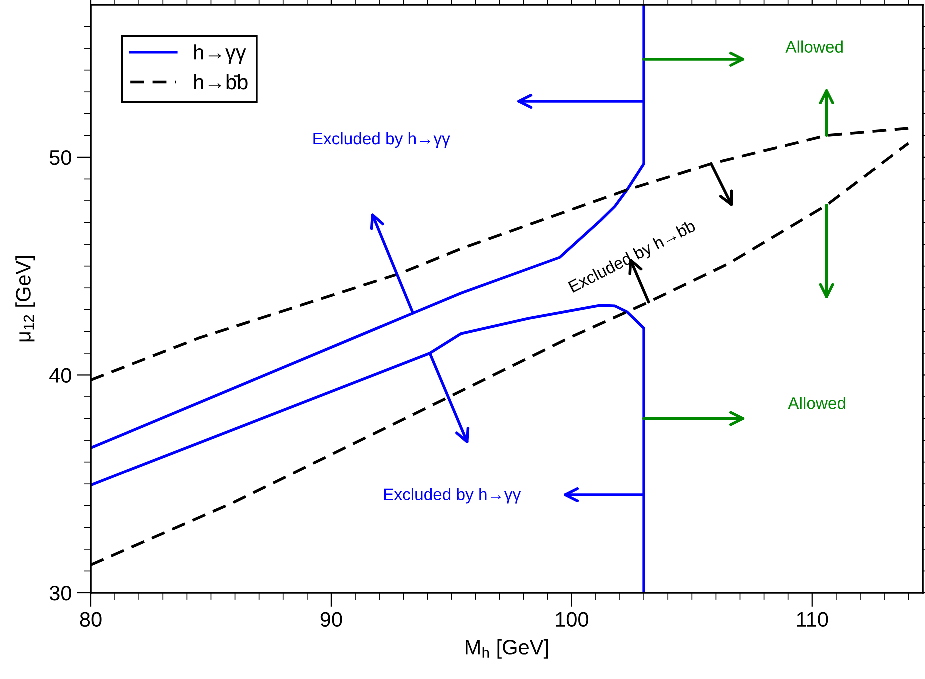 This screenshot has width=925, height=679. What do you see at coordinates (507, 649) in the screenshot?
I see `x-axis-title: M$_{h}$ [GeV]` at bounding box center [507, 649].